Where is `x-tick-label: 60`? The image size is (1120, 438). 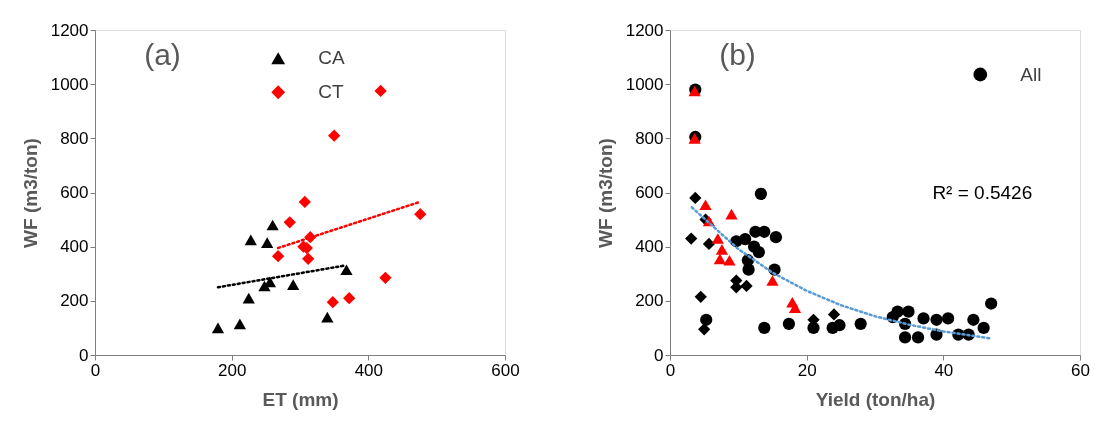 x-tick-label: 60 is located at coordinates (1080, 370).